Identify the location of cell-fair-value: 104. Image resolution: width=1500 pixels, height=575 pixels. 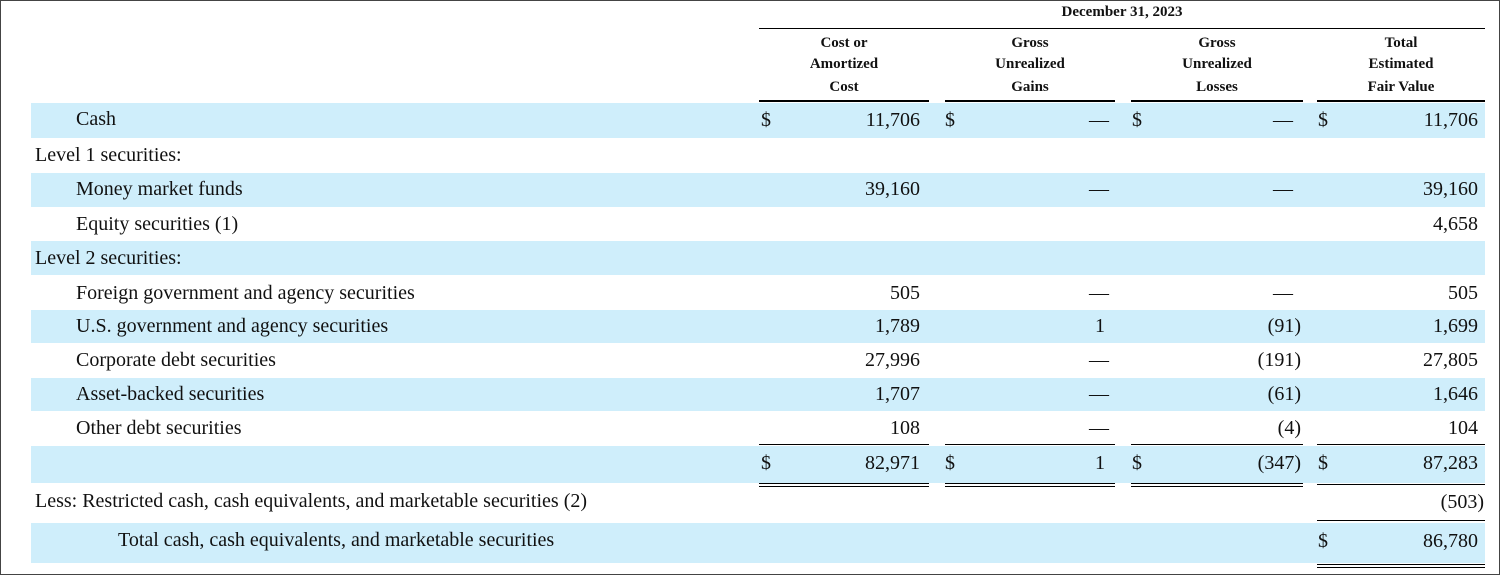
(1463, 428).